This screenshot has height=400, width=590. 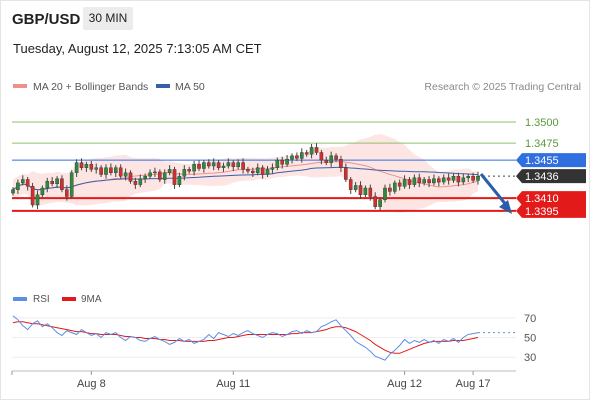 I want to click on legend-ma20-label: MA 20 + Bollinger Bands, so click(x=90, y=87).